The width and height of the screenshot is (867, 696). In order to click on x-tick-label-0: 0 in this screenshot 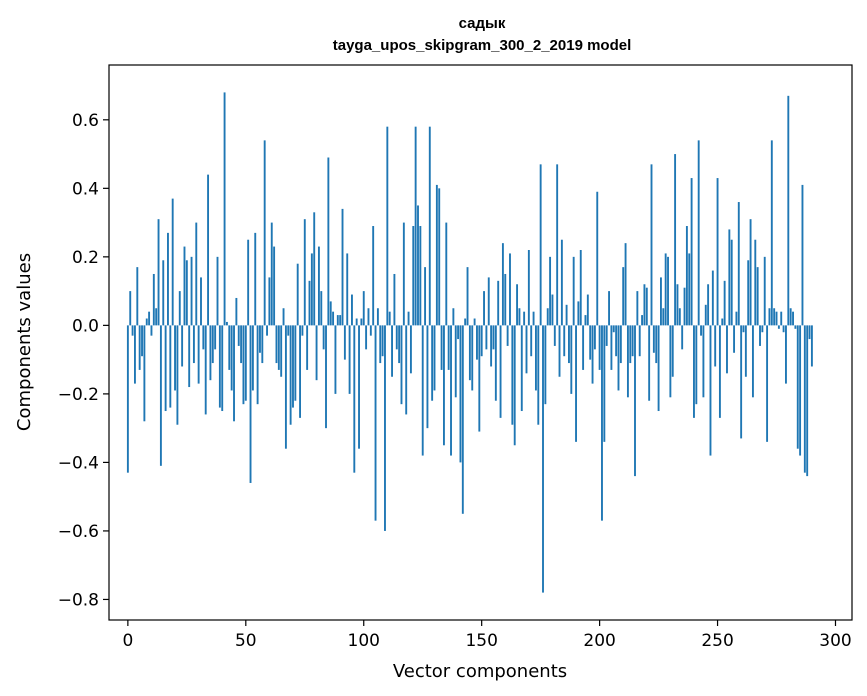, I will do `click(127, 641)`.